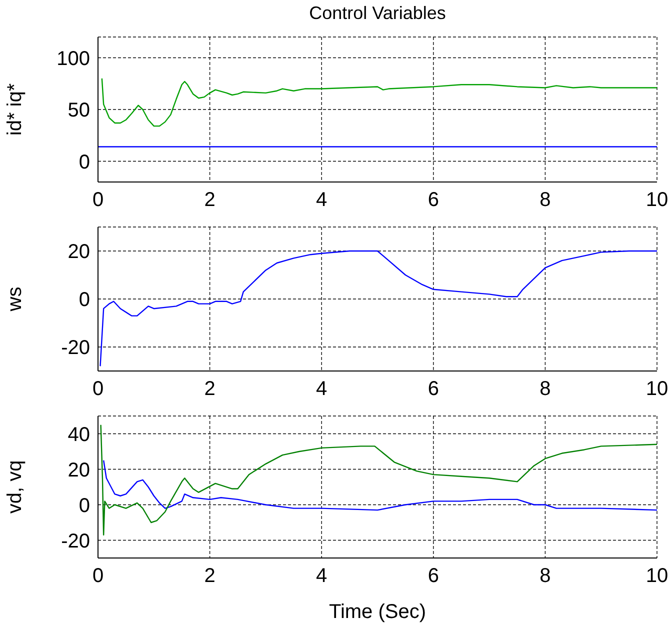 This screenshot has height=636, width=670. What do you see at coordinates (377, 13) in the screenshot?
I see `chart-title: Control Variables` at bounding box center [377, 13].